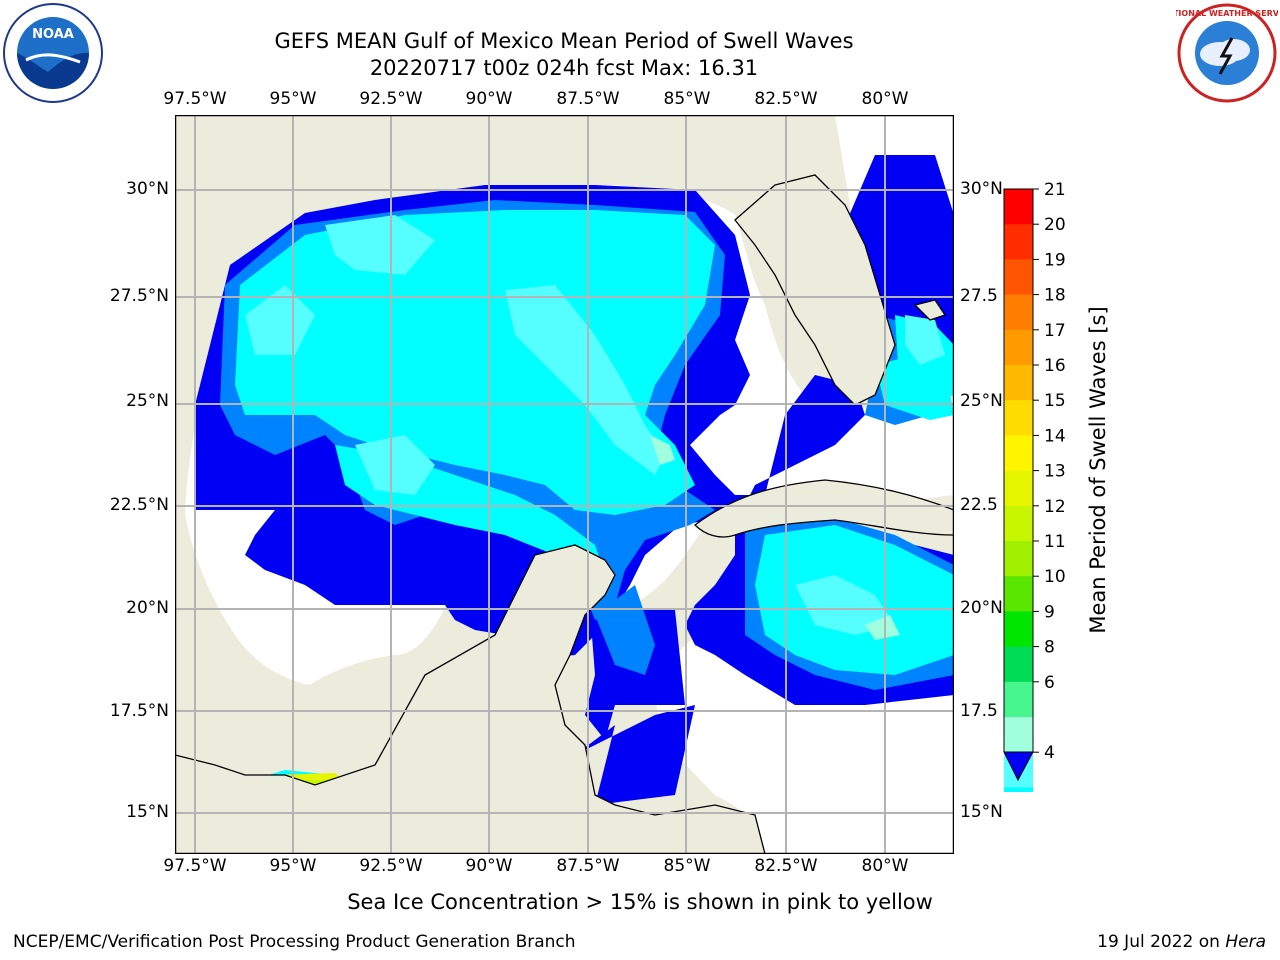 The image size is (1280, 960). Describe the element at coordinates (139, 505) in the screenshot. I see `lat-label-left: 22.5°N` at that location.